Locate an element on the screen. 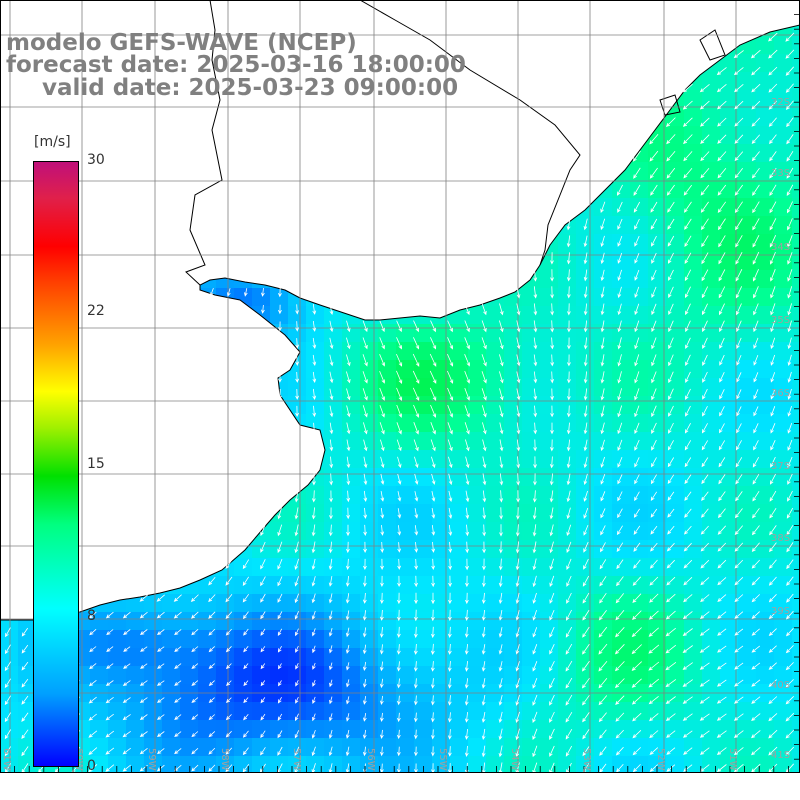 The image size is (800, 800). colorbar is located at coordinates (56, 464).